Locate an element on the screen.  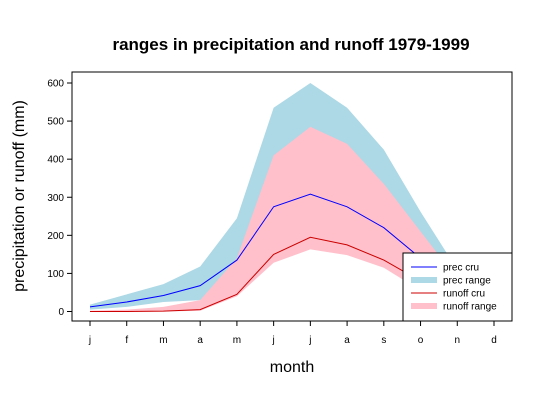
x-tick-label: n is located at coordinates (457, 340).